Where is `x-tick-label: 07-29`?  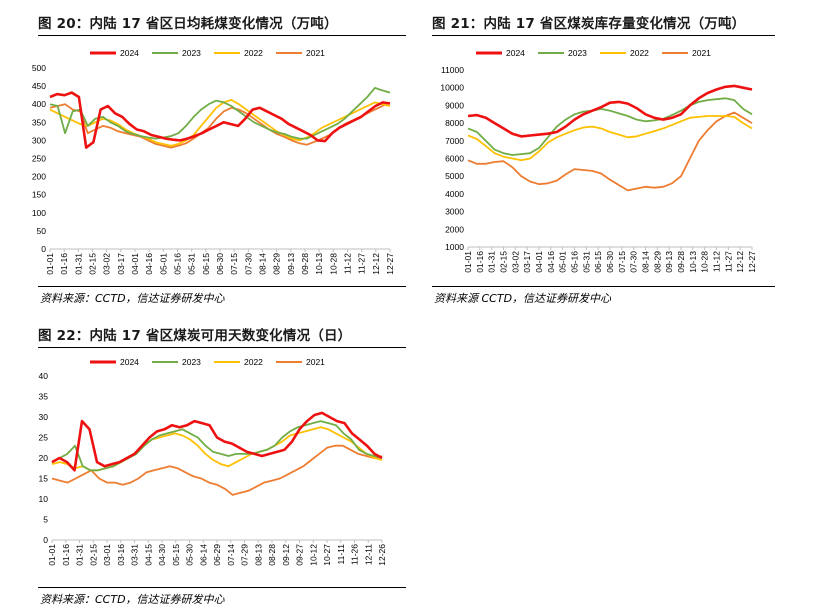 x-tick-label: 07-29 is located at coordinates (245, 555).